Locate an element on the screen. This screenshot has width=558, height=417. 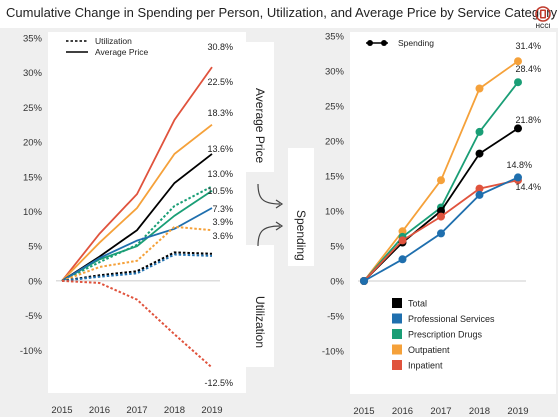
hcci-logo-icon is located at coordinates (543, 14).